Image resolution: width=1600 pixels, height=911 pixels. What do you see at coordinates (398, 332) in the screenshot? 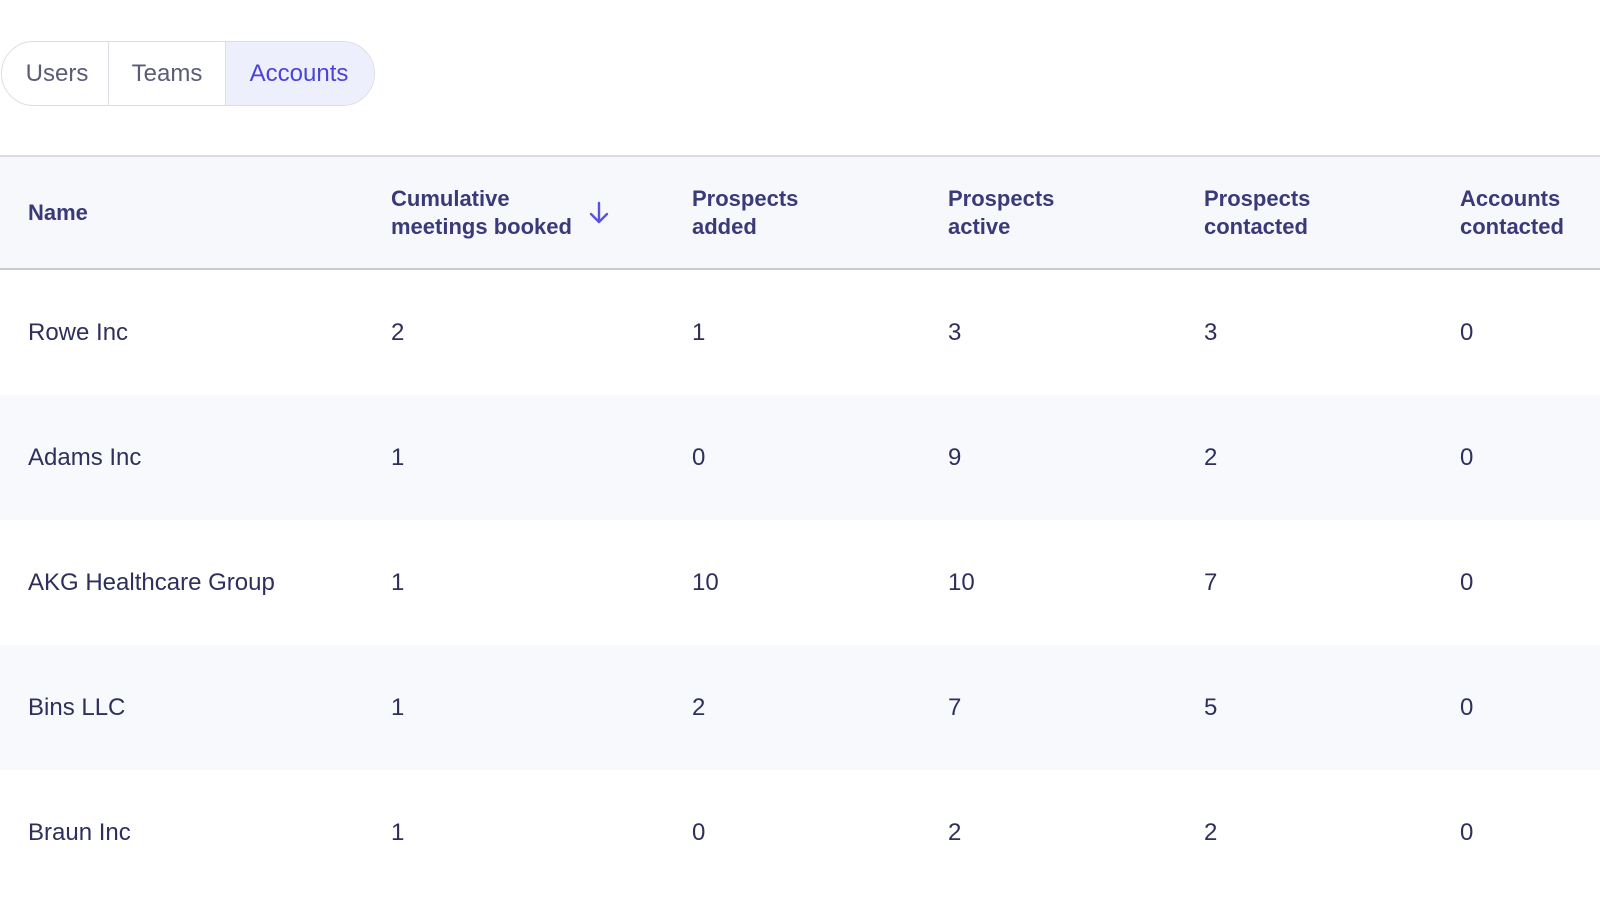
I see `cell-cumulative-meetings-booked: 2` at bounding box center [398, 332].